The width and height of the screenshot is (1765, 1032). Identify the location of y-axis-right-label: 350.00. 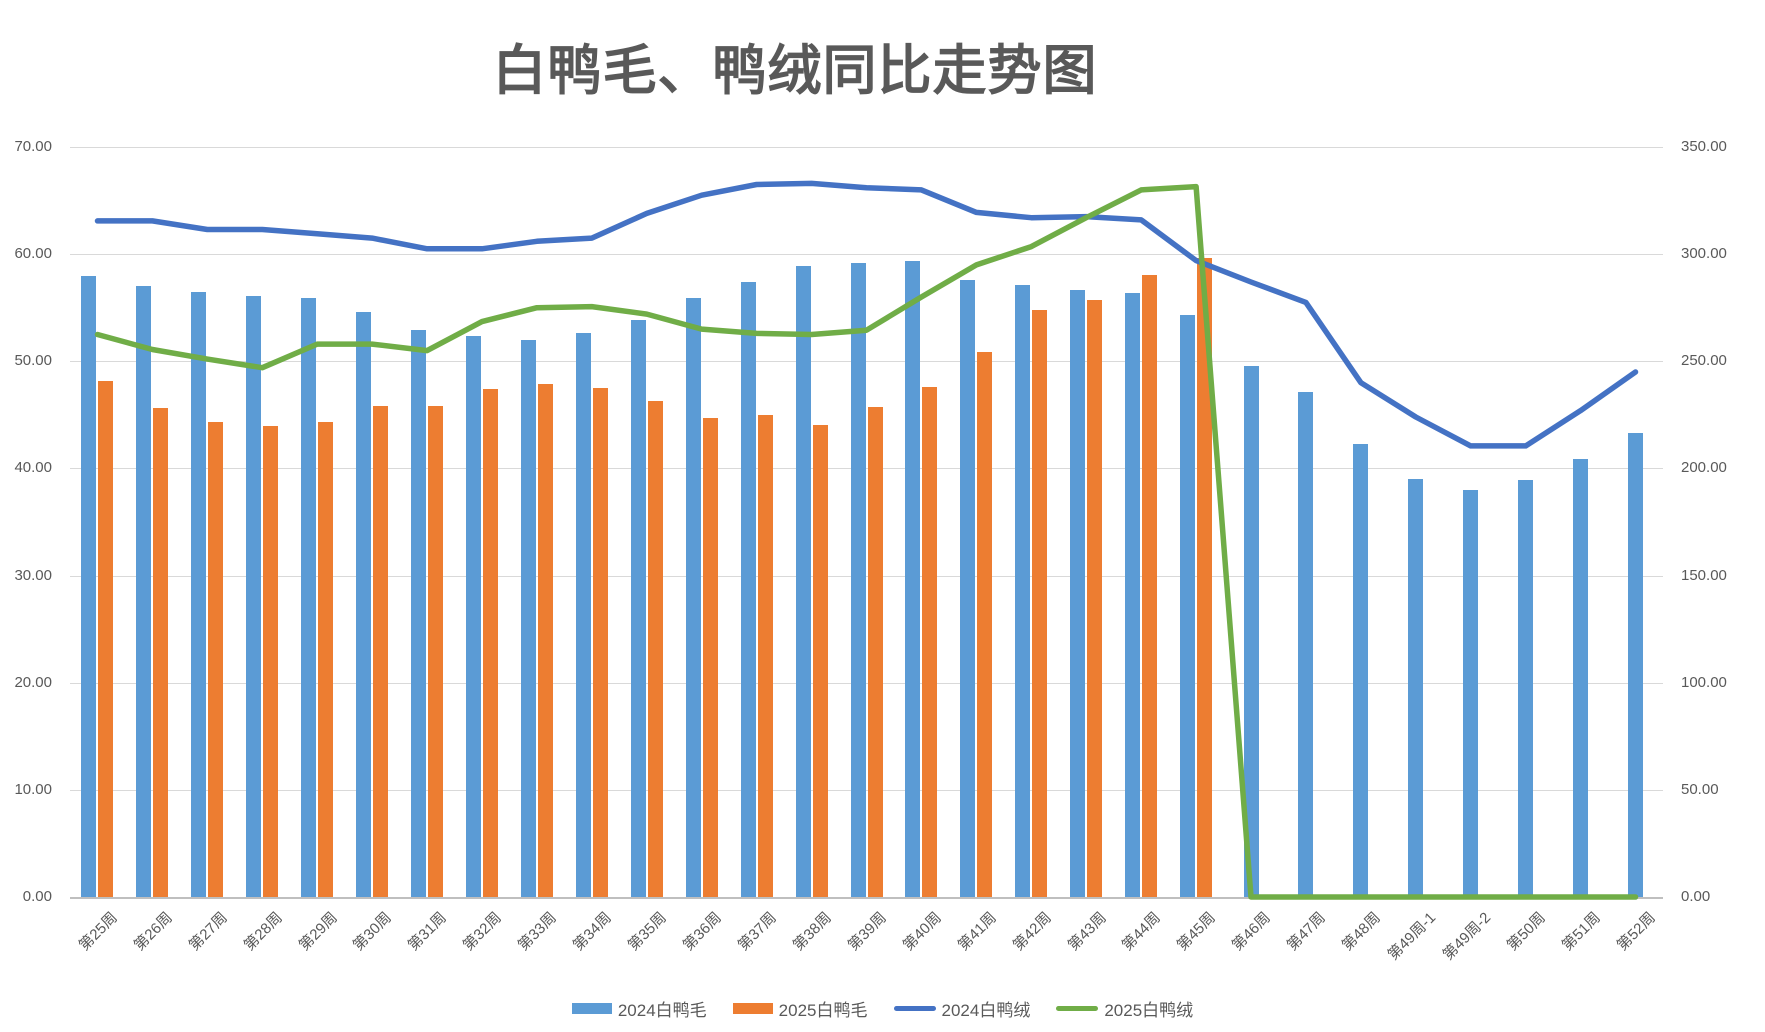
(1704, 146).